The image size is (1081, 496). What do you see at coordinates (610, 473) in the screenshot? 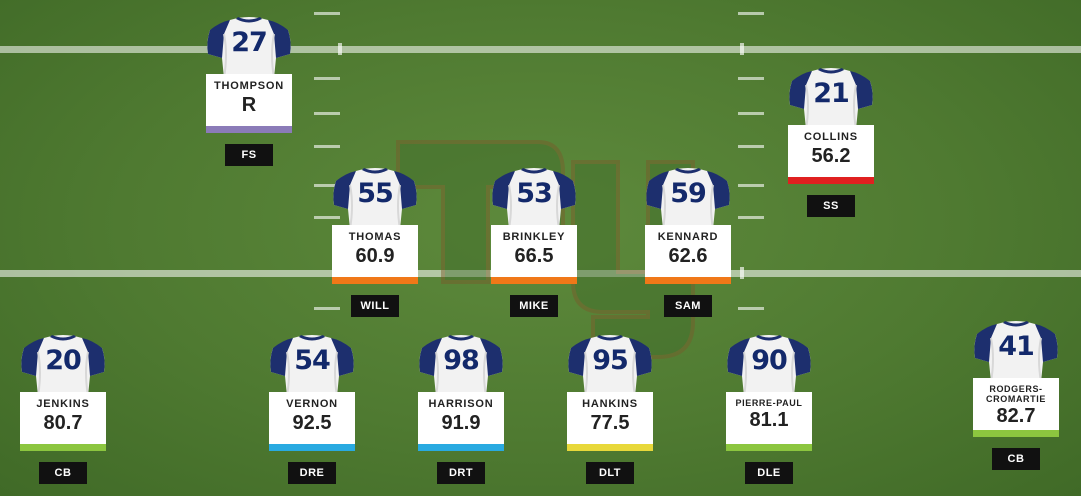
I see `position-badge: DLT` at bounding box center [610, 473].